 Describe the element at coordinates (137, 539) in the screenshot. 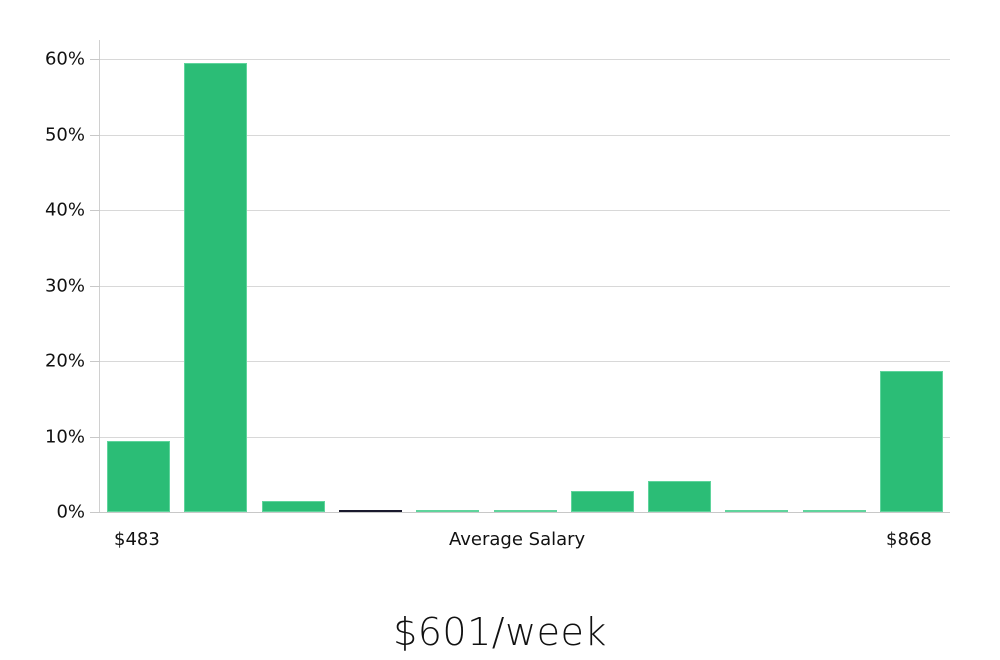

I see `x-min-label: $483` at that location.